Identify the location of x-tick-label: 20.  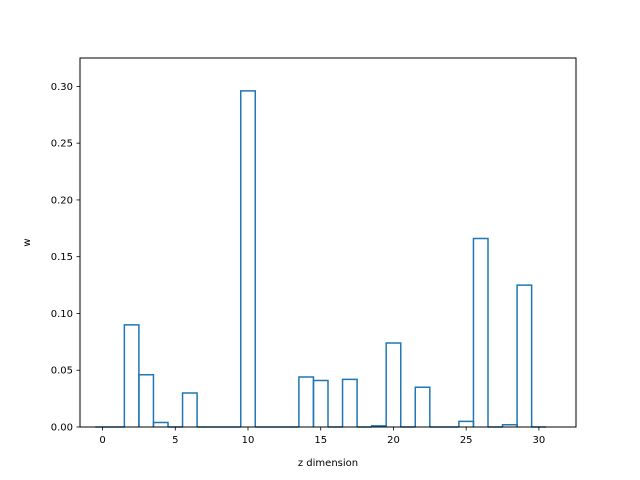
(393, 440).